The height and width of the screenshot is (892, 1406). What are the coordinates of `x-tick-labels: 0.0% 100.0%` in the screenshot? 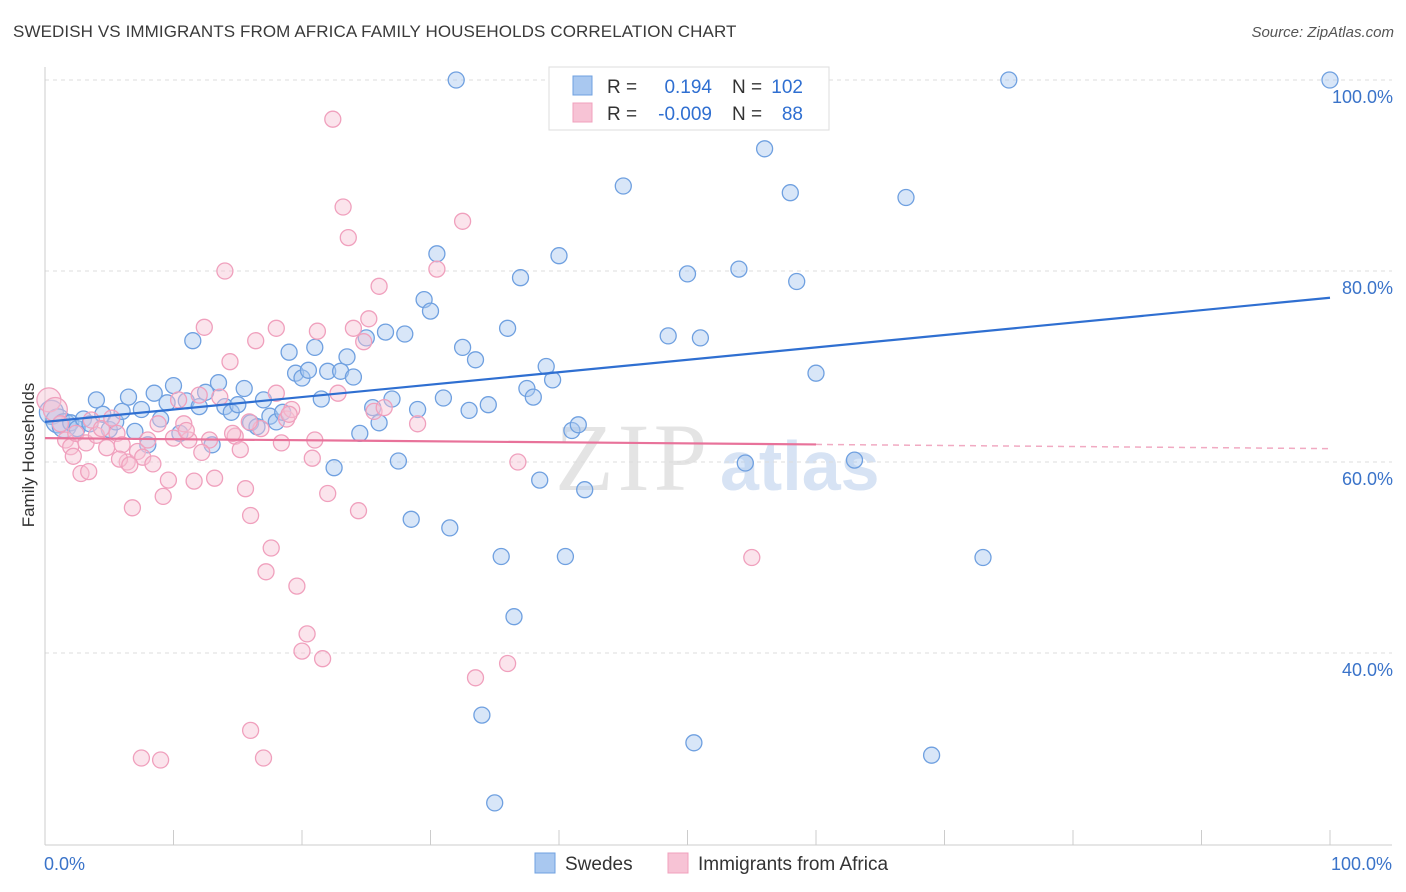 It's located at (718, 864).